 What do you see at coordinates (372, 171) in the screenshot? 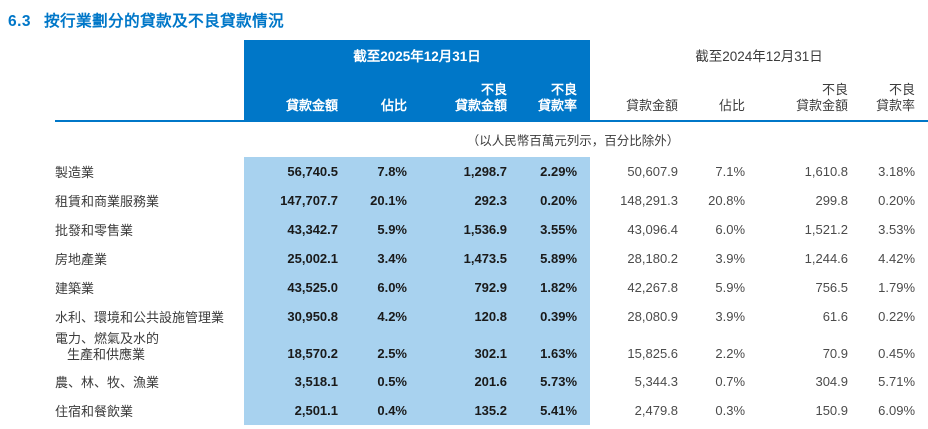
I see `share-2025: 7.8%` at bounding box center [372, 171].